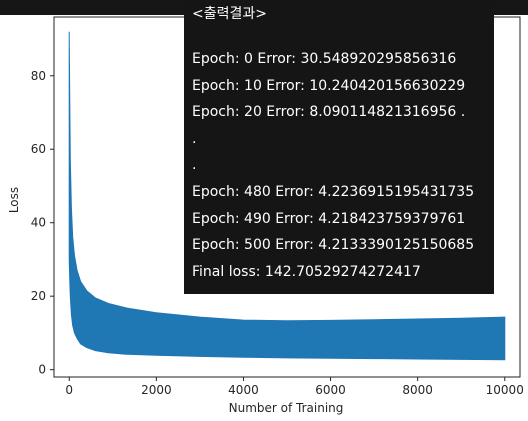  What do you see at coordinates (38, 76) in the screenshot?
I see `y-tick-label: 80` at bounding box center [38, 76].